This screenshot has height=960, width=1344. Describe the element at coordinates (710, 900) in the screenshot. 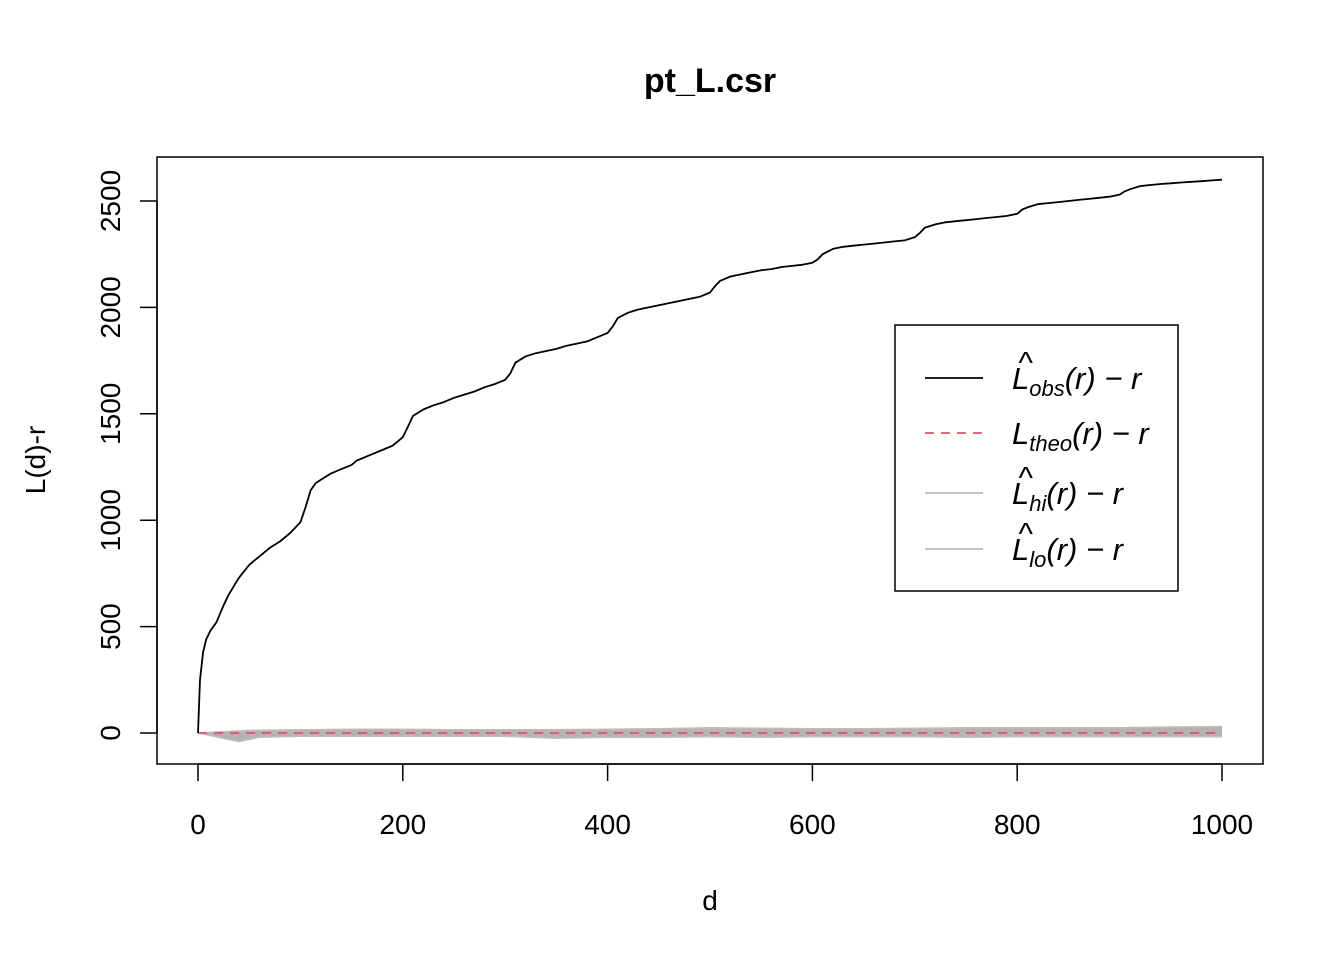

I see `x-axis-label: d` at that location.